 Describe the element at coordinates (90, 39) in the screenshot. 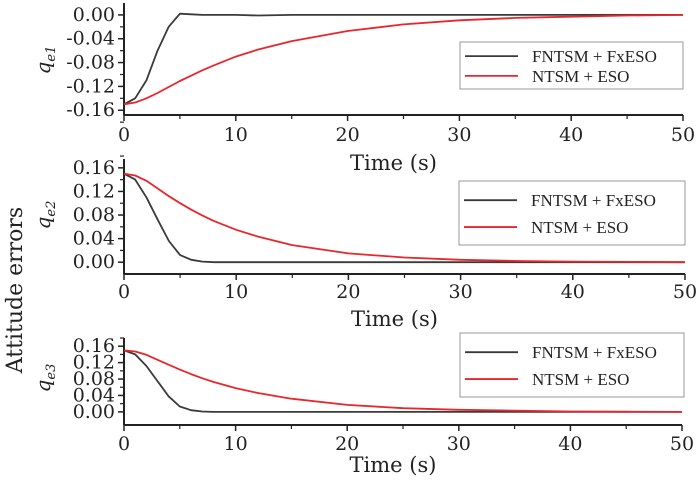

I see `y-tick-label: -0.04` at that location.